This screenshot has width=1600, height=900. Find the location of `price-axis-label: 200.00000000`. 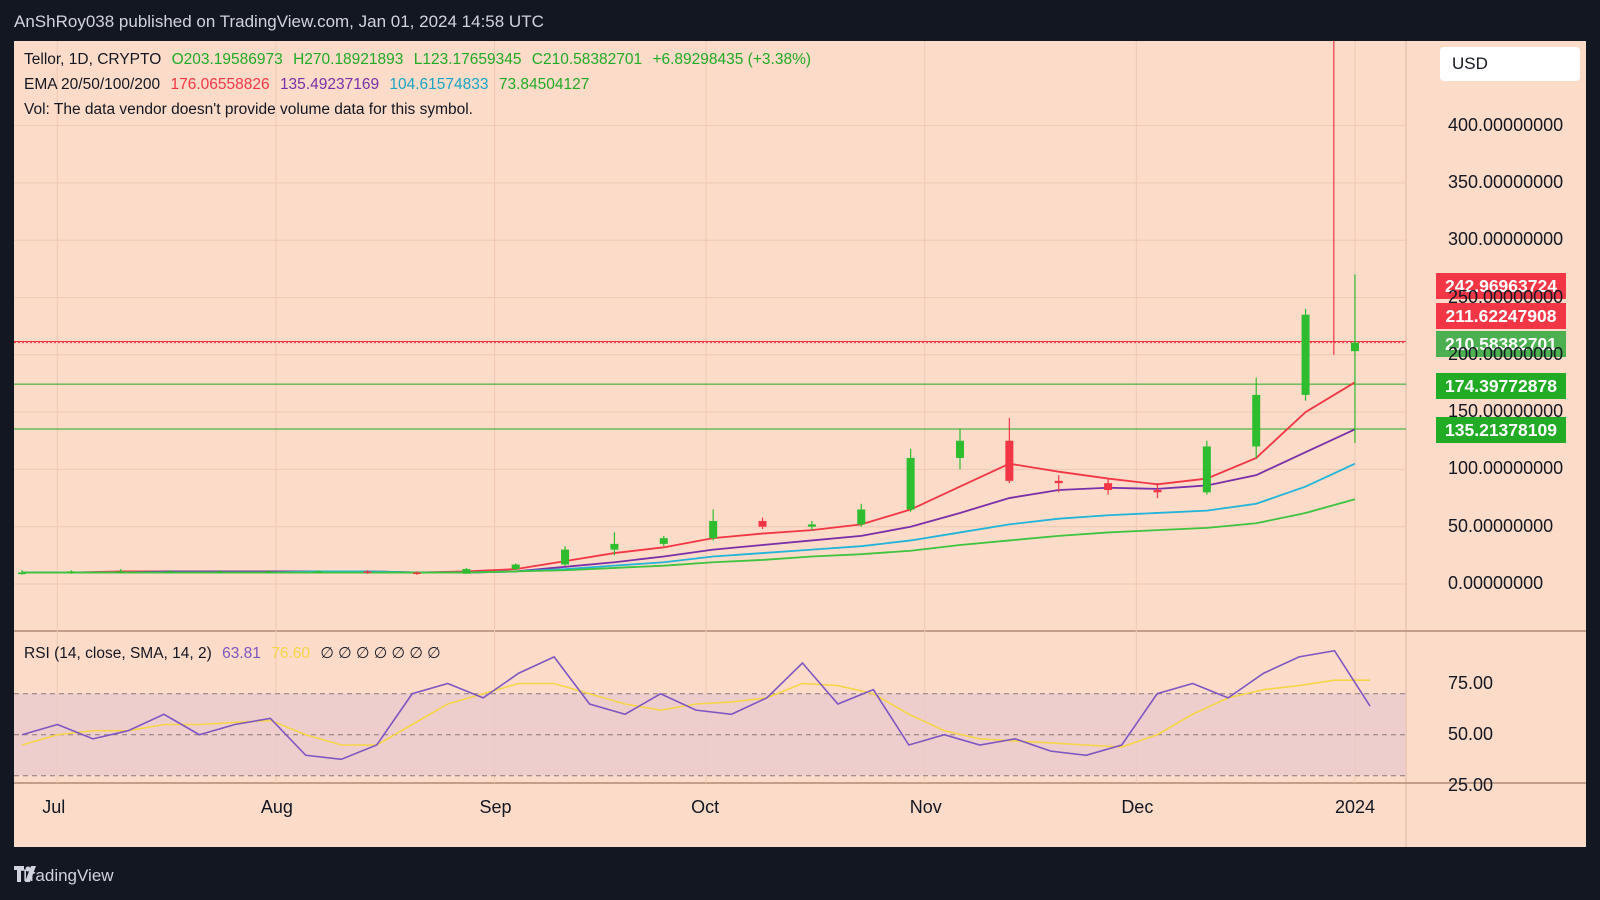

price-axis-label: 200.00000000 is located at coordinates (1506, 353).